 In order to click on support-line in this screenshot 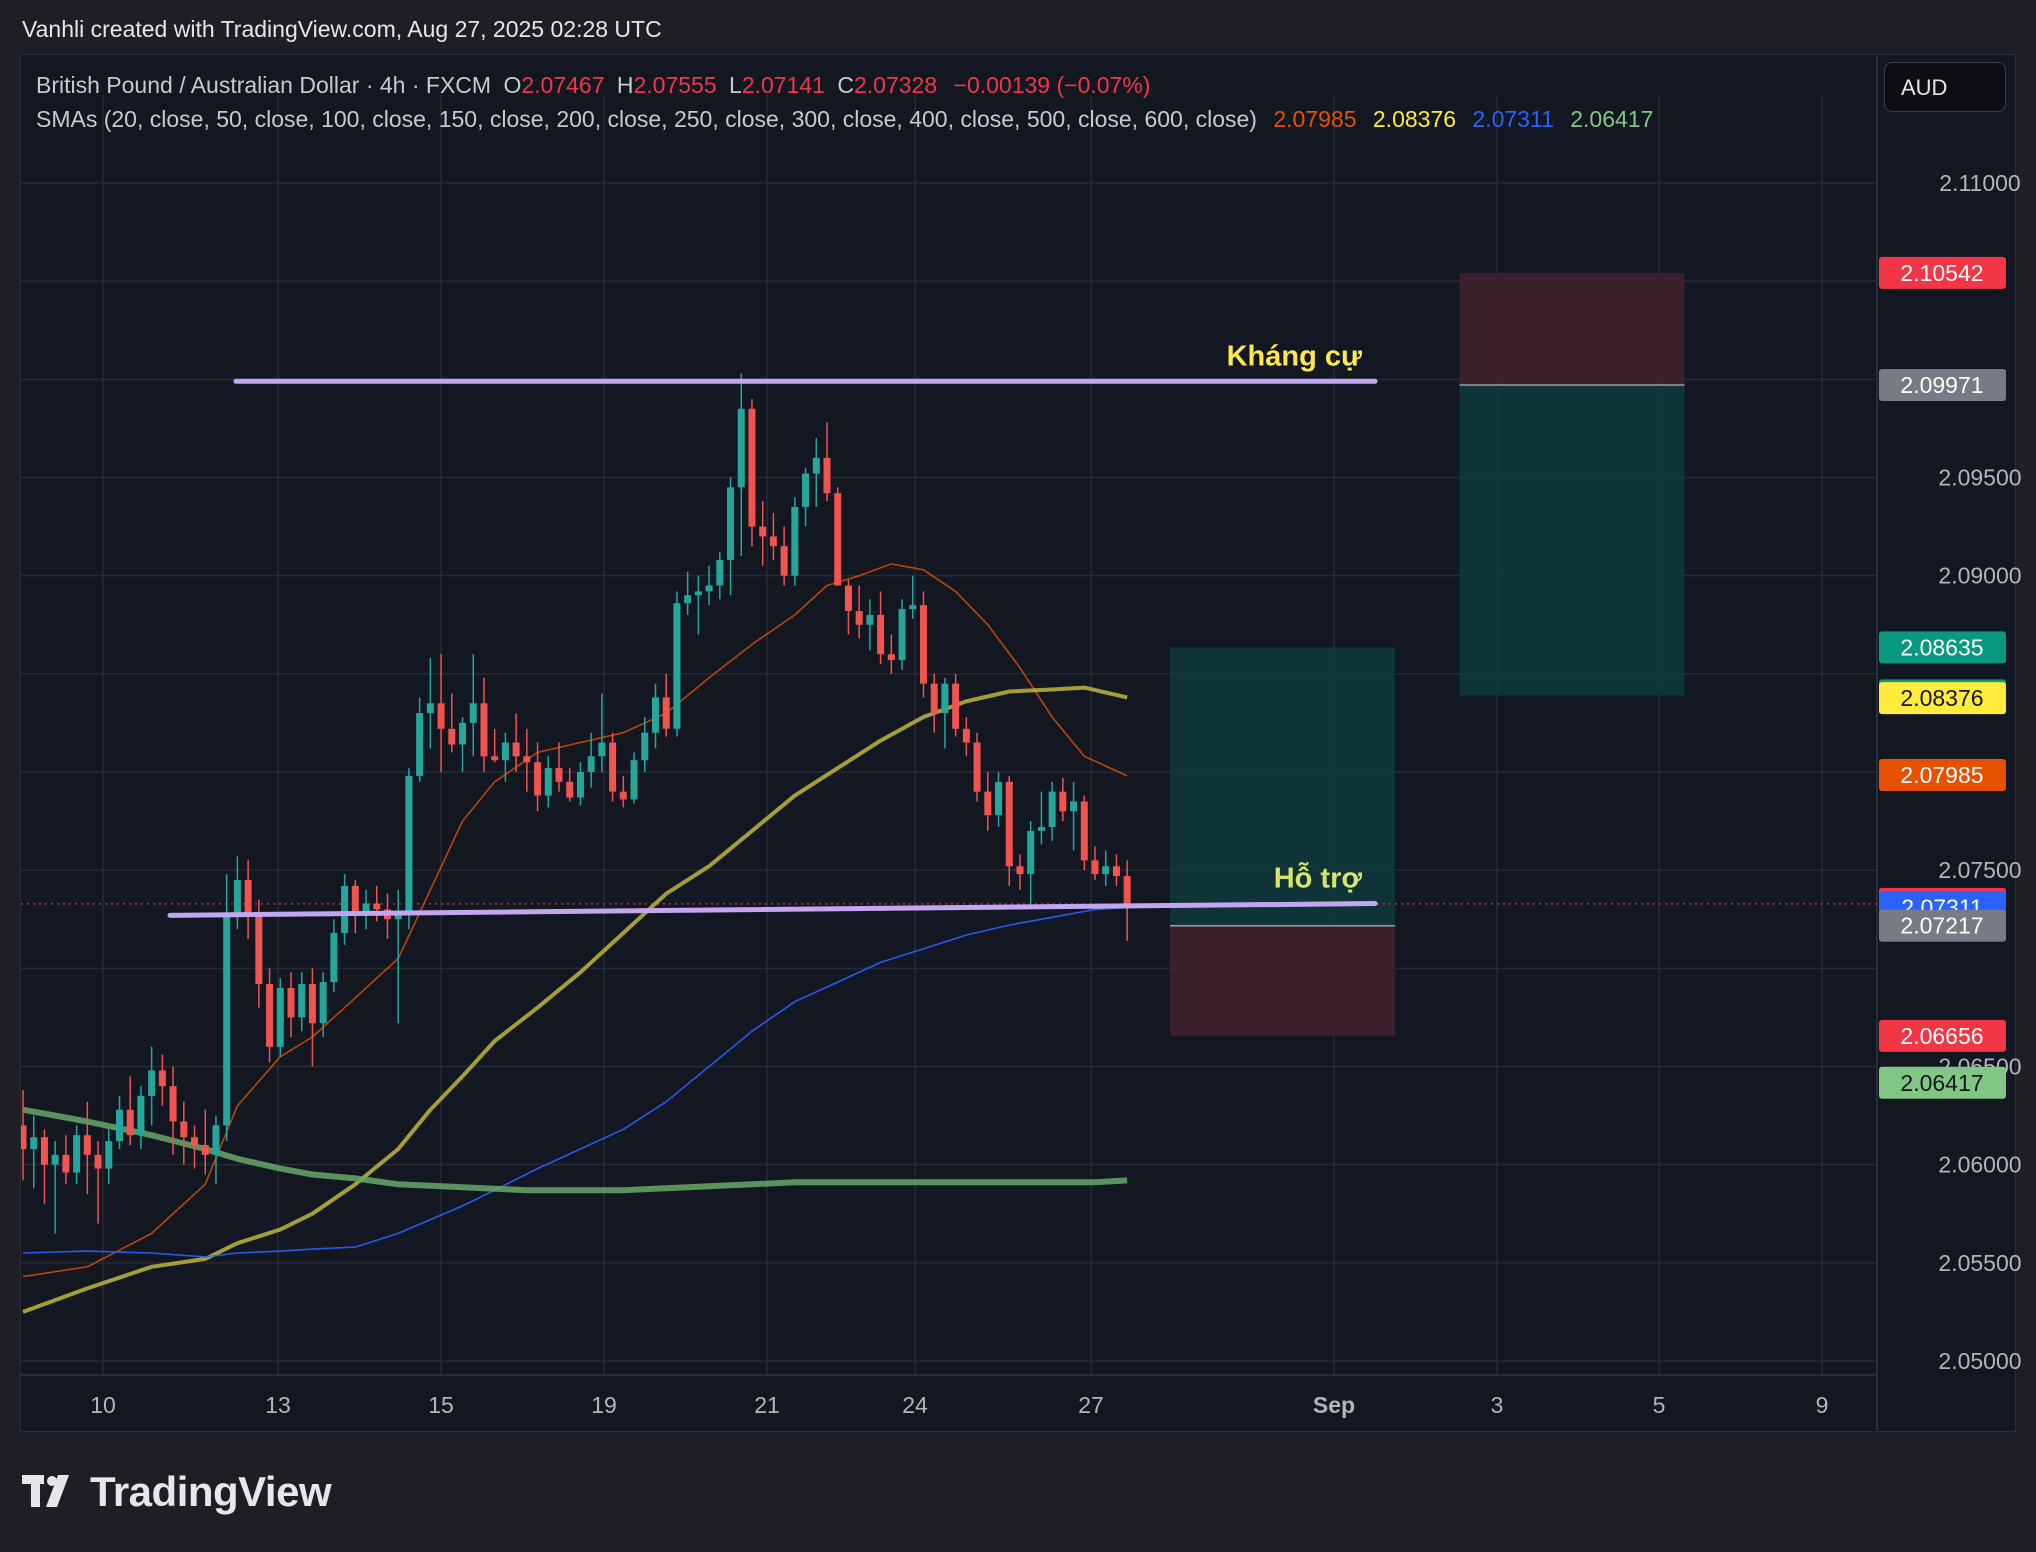, I will do `click(772, 909)`.